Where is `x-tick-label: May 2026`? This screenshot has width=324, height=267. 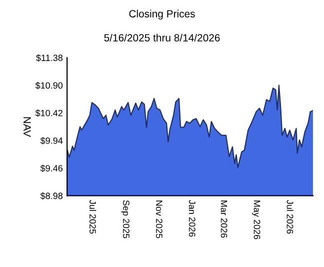
x-tick-label: May 2026 is located at coordinates (256, 220).